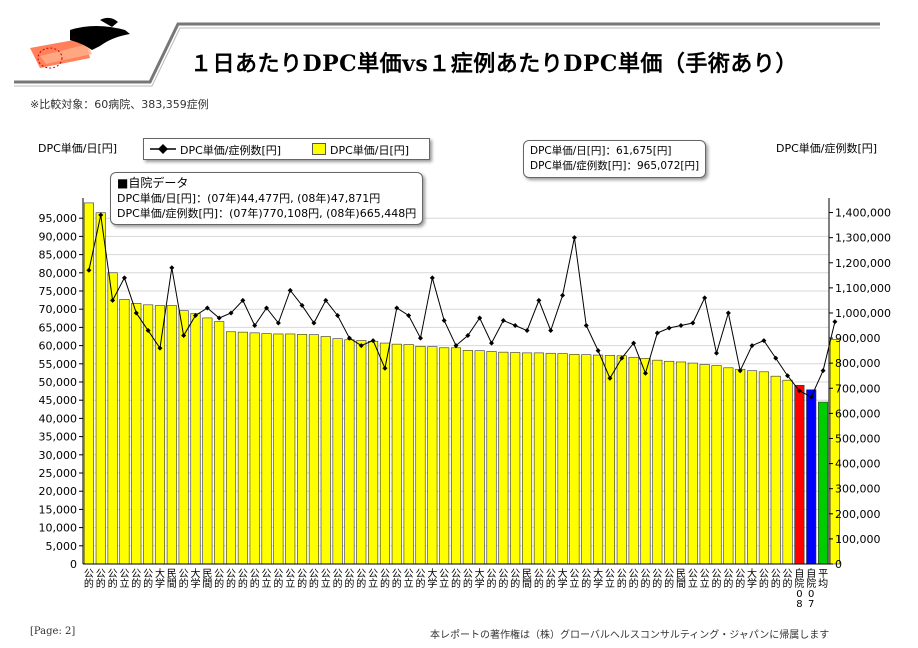  What do you see at coordinates (370, 150) in the screenshot?
I see `legend-bar-label: DPC単価/日[円]` at bounding box center [370, 150].